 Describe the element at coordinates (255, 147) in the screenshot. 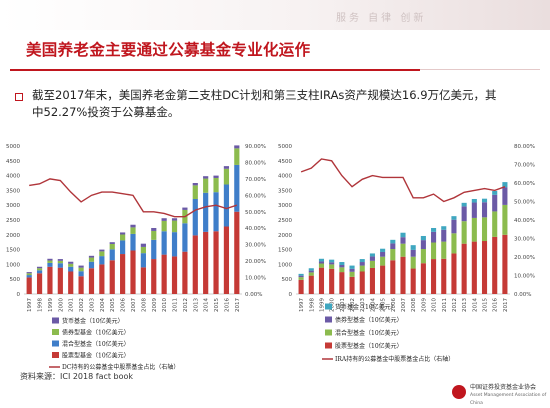

I see `y2-tick-label: 90.00%` at that location.